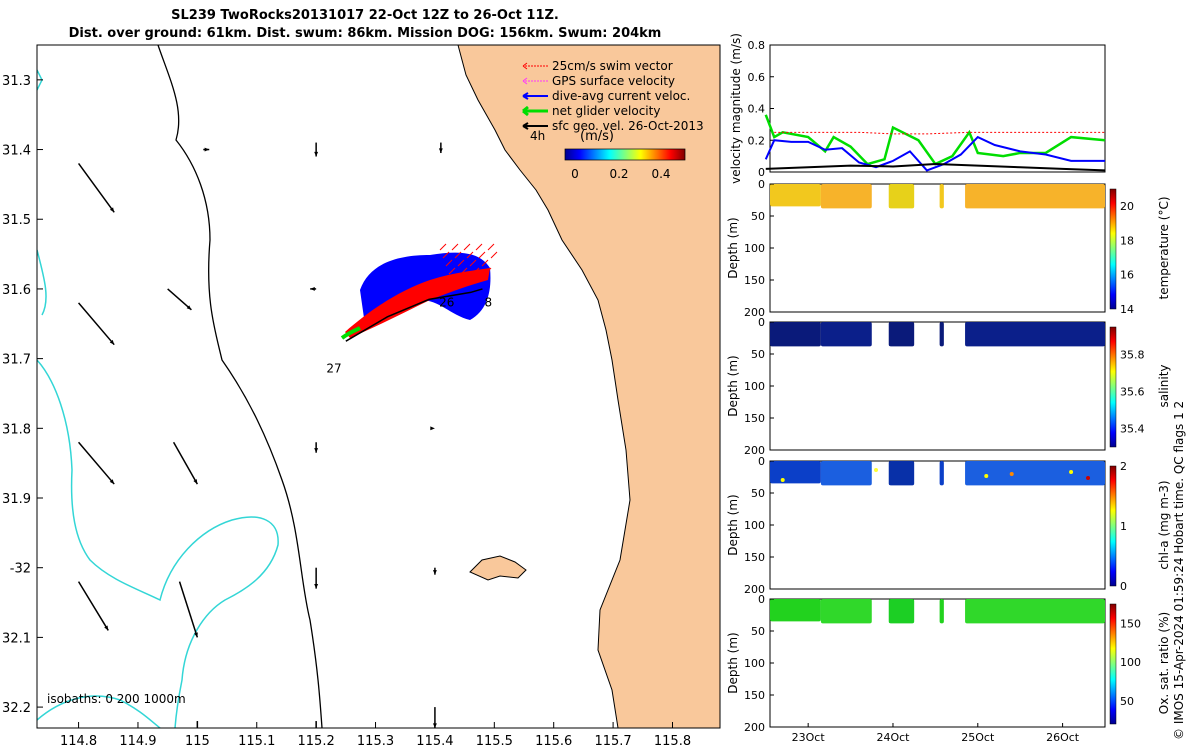 The width and height of the screenshot is (1200, 750). Describe the element at coordinates (1127, 275) in the screenshot. I see `colorbar-tick-label: 16` at that location.